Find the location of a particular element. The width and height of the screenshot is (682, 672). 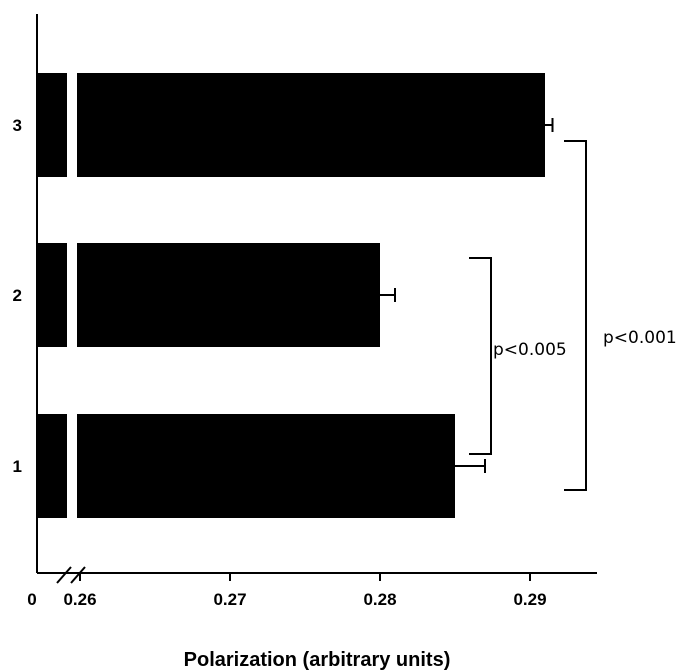

bar-1-stub is located at coordinates (52, 466).